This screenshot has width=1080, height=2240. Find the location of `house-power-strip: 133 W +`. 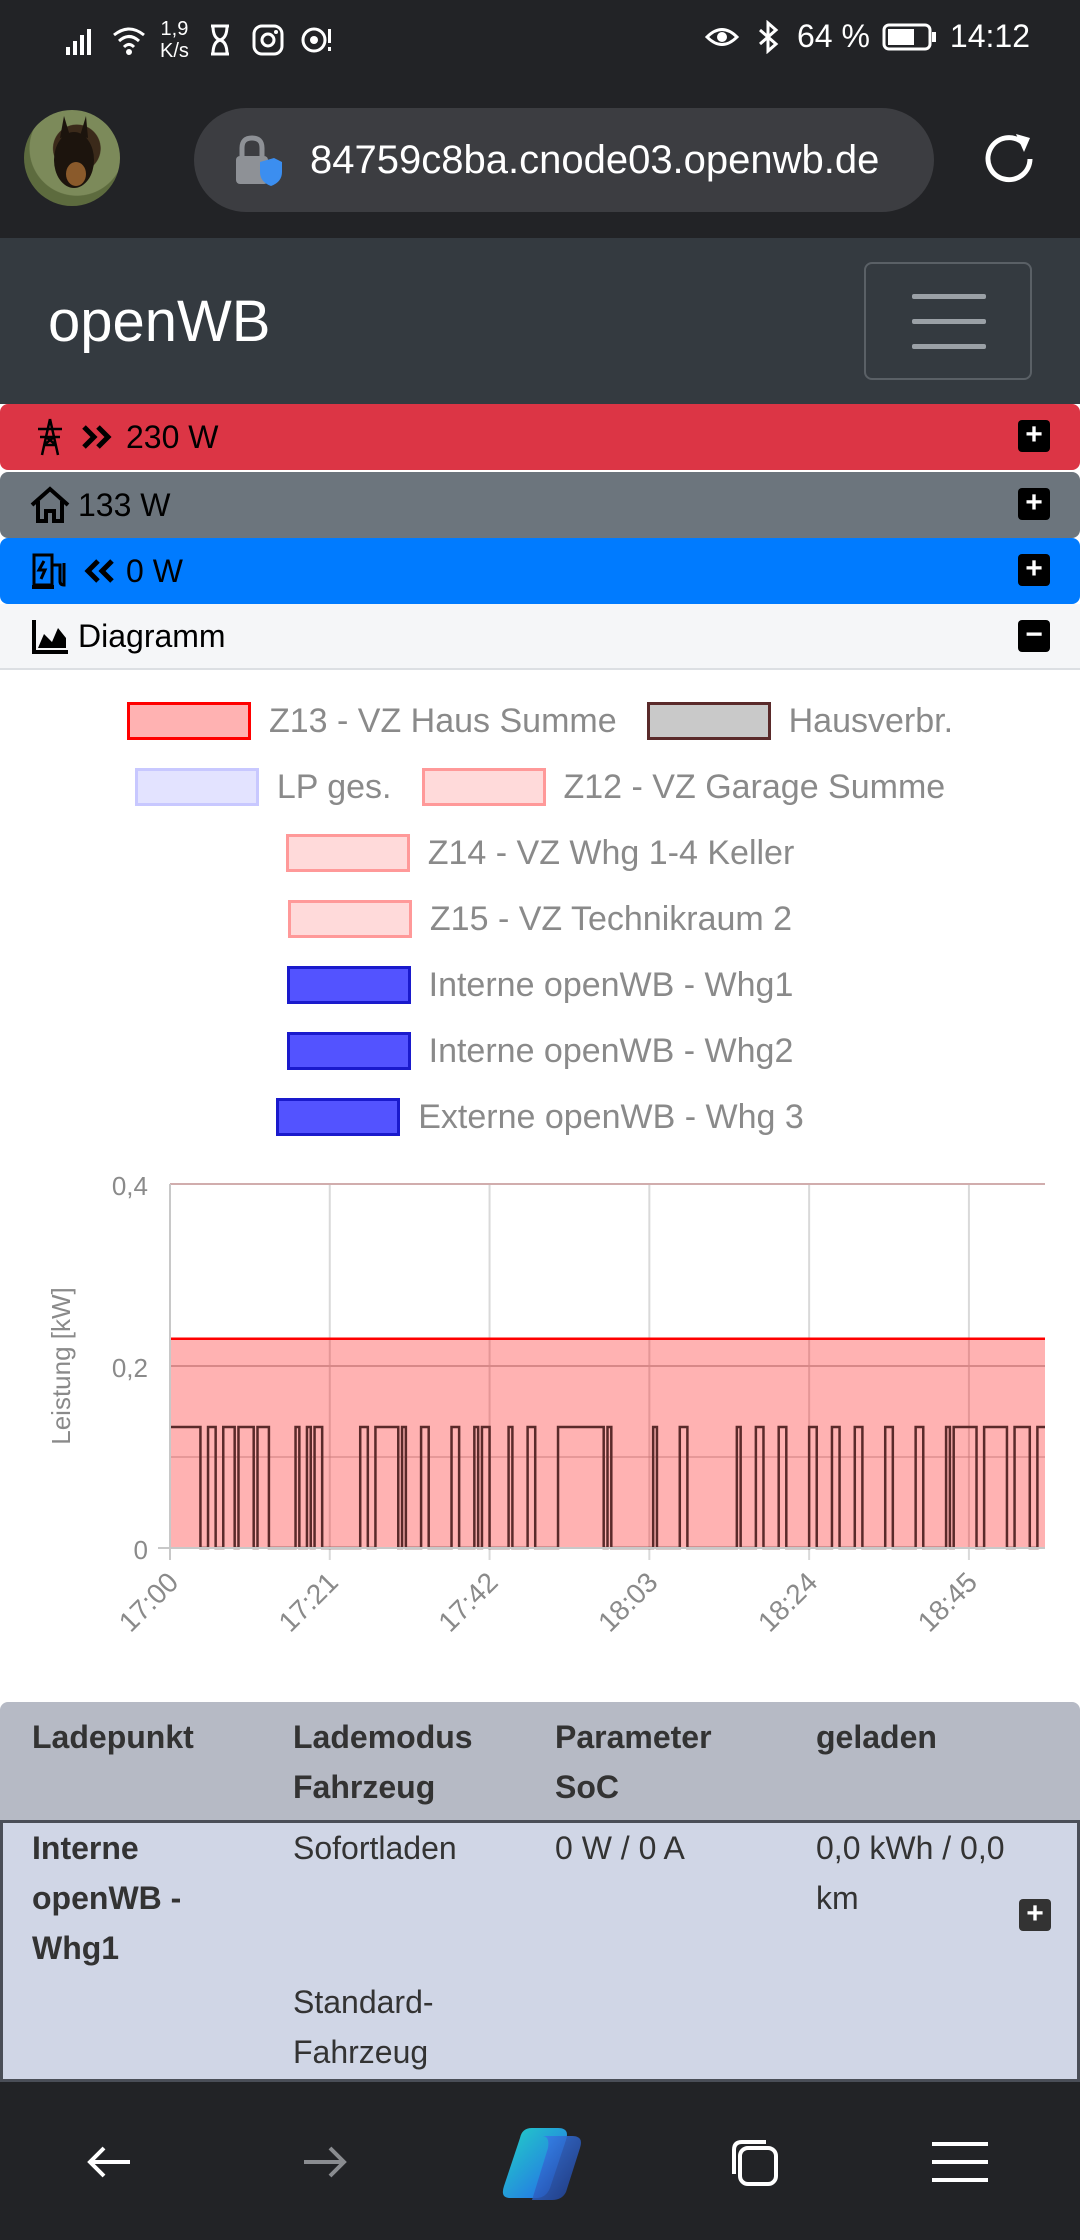

house-power-strip: 133 W + is located at coordinates (540, 505).